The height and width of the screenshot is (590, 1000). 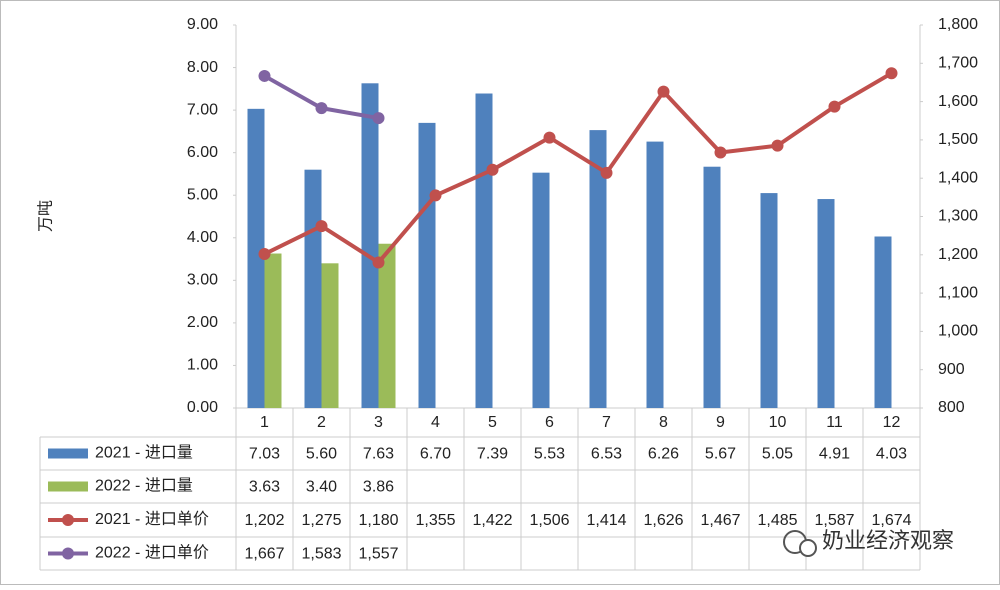 What do you see at coordinates (958, 63) in the screenshot?
I see `y2-tick-label: 1,700` at bounding box center [958, 63].